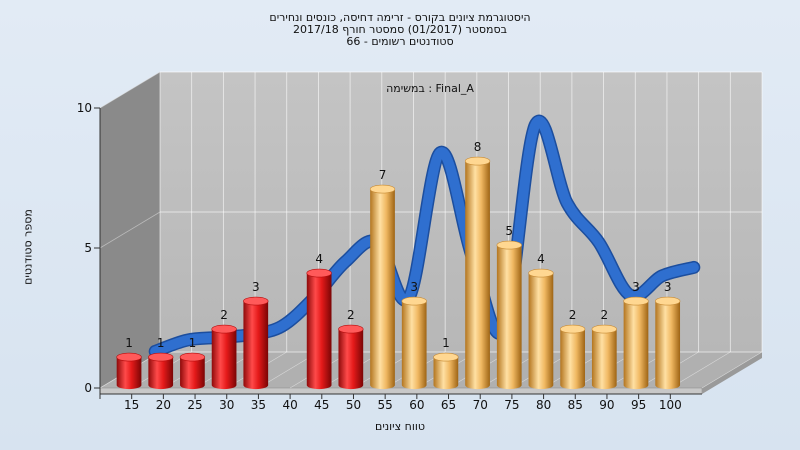  What do you see at coordinates (193, 343) in the screenshot?
I see `data-label-25: 1` at bounding box center [193, 343].